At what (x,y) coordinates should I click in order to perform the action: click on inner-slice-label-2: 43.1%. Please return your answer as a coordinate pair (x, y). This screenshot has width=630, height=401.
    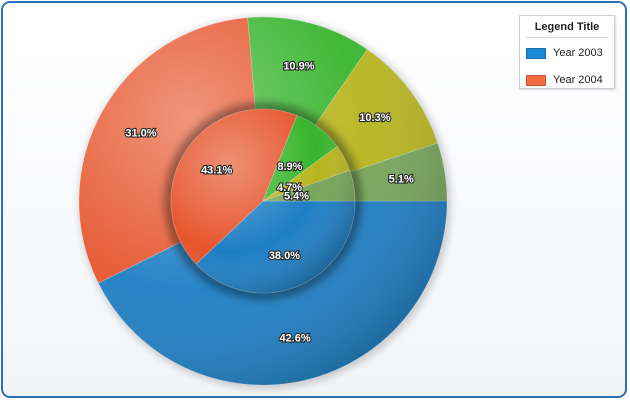
    Looking at the image, I should click on (216, 171).